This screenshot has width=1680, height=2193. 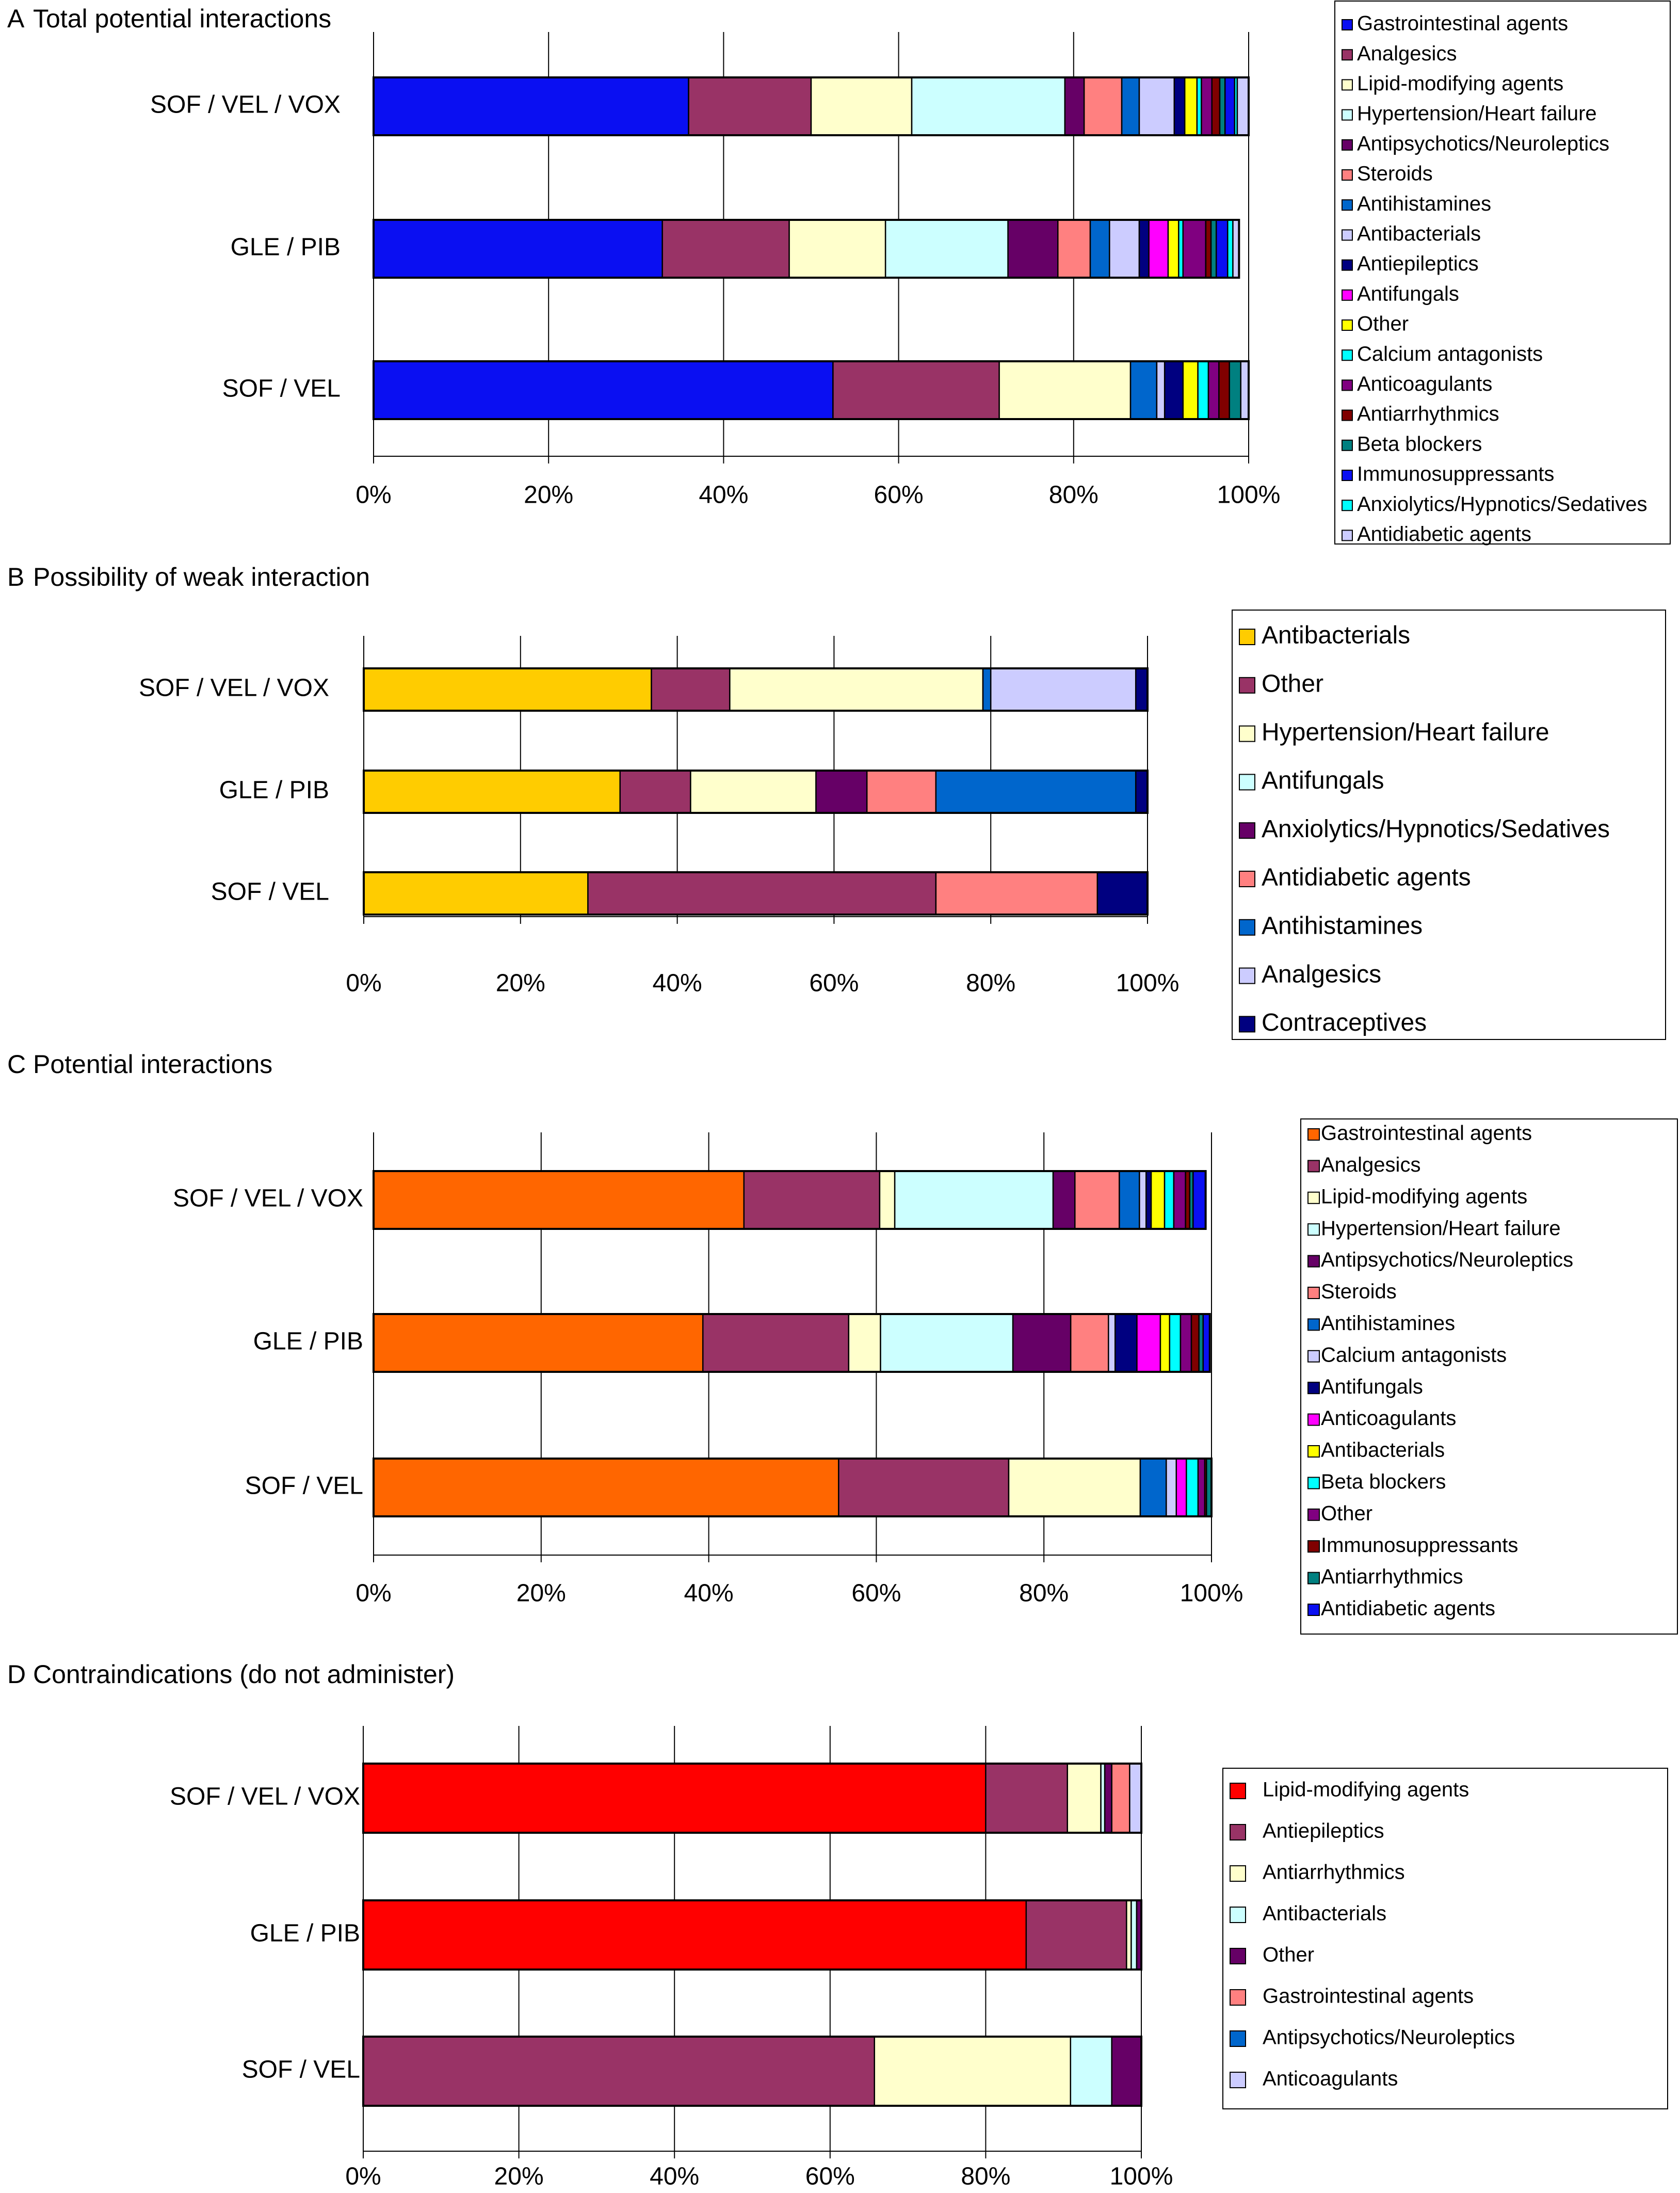 What do you see at coordinates (16, 577) in the screenshot?
I see `panel-letter: B` at bounding box center [16, 577].